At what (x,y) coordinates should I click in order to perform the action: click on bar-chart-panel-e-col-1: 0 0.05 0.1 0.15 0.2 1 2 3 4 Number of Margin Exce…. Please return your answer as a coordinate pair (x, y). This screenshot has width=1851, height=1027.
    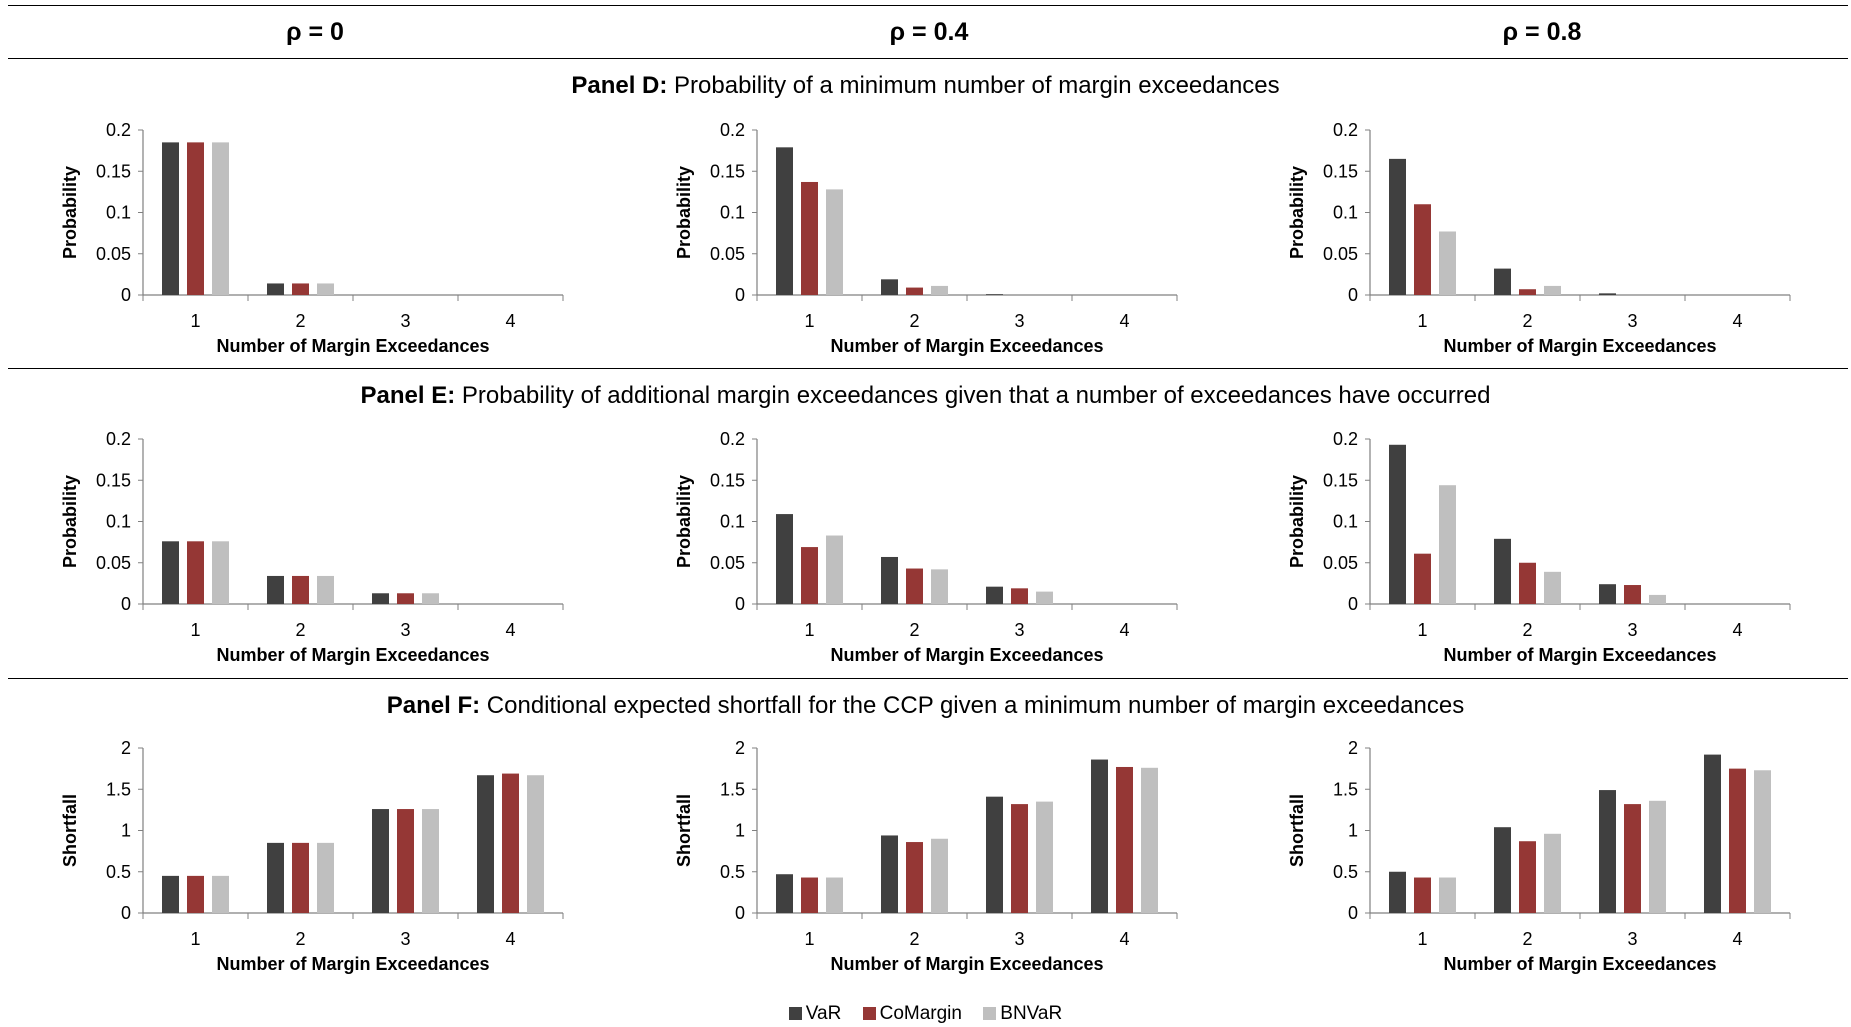
    Looking at the image, I should click on (312, 547).